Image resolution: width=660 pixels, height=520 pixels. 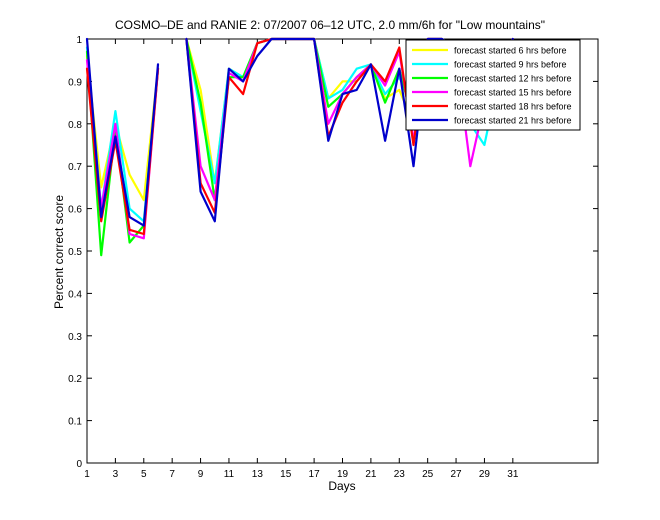 I want to click on x-tick-label: 25, so click(x=428, y=474).